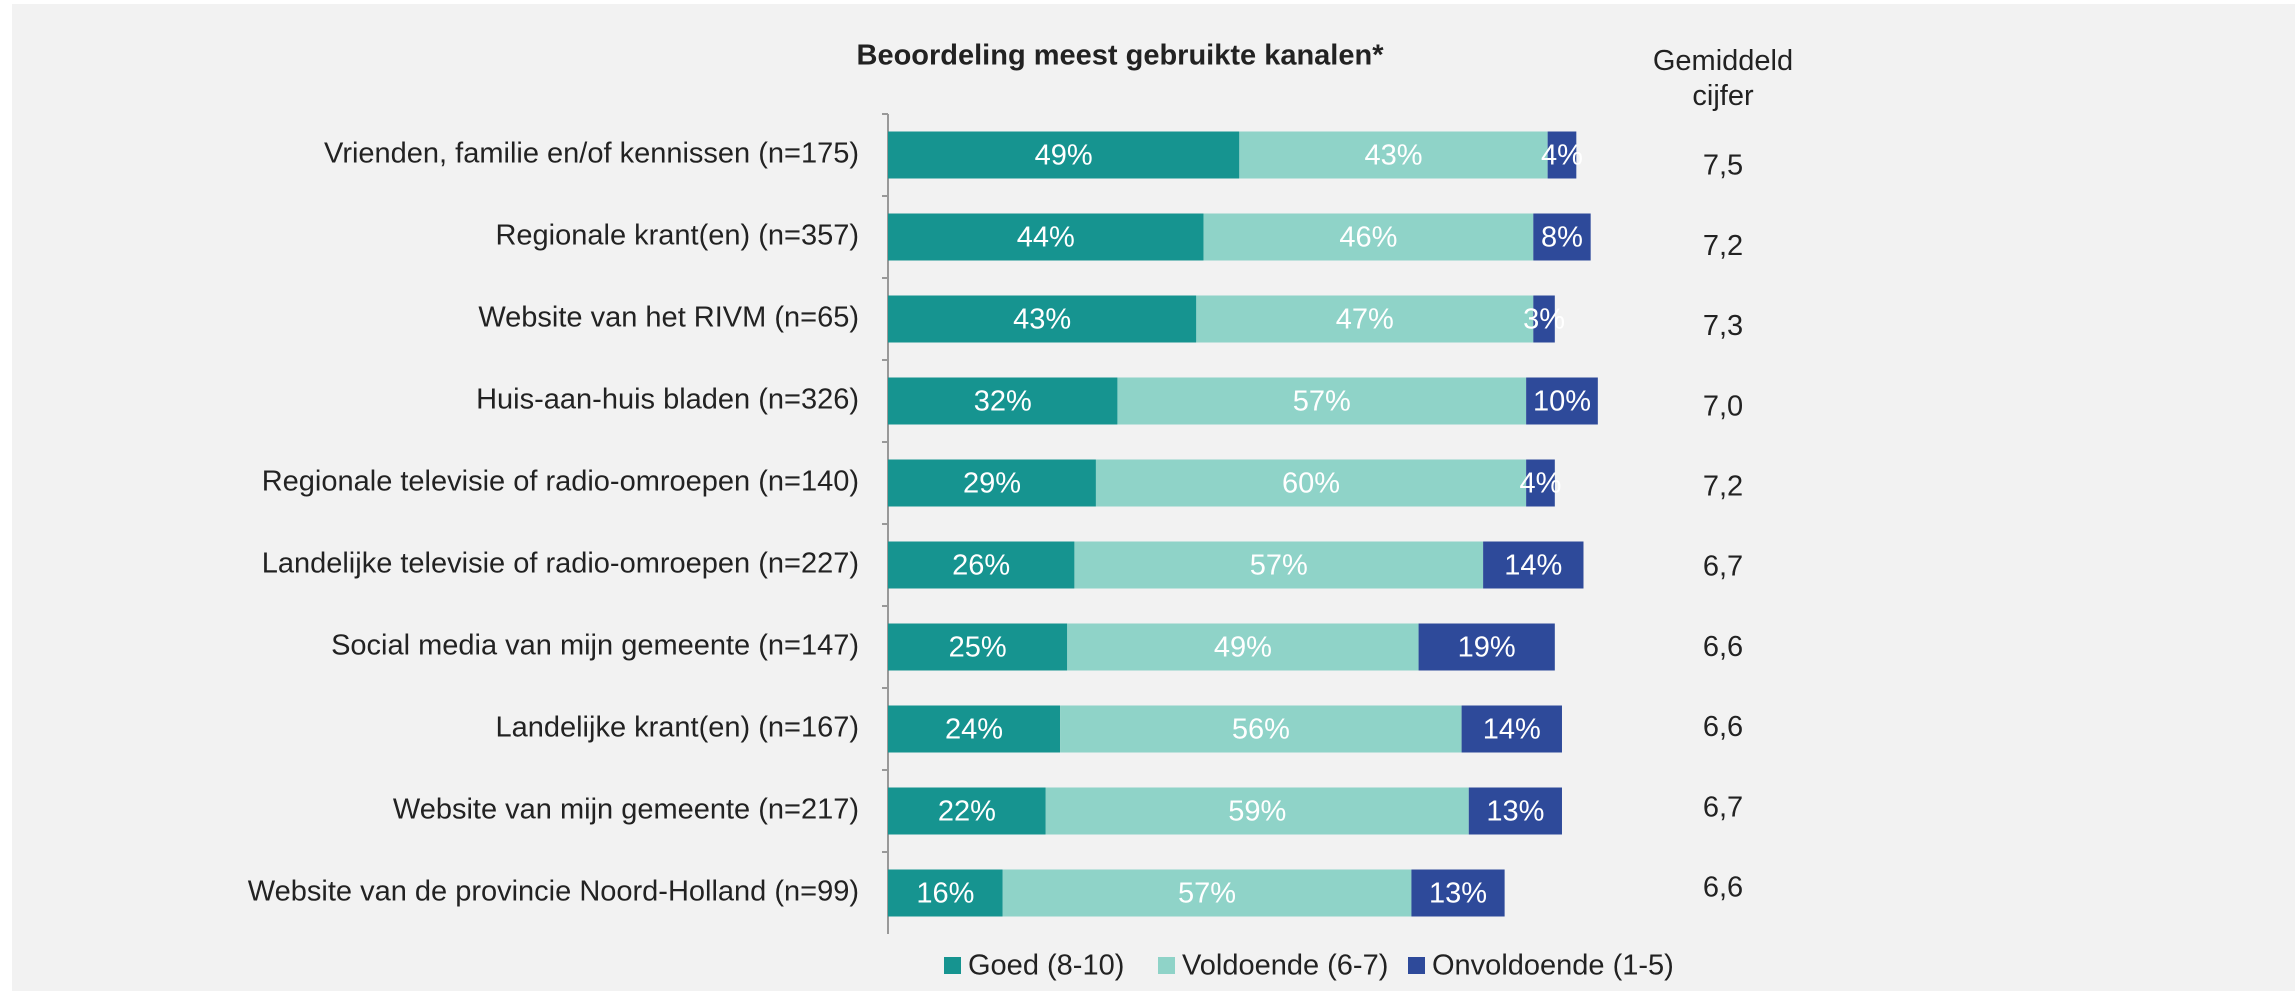  Describe the element at coordinates (626, 810) in the screenshot. I see `y-tick-label: Website van mijn gemeente (n=217)` at that location.